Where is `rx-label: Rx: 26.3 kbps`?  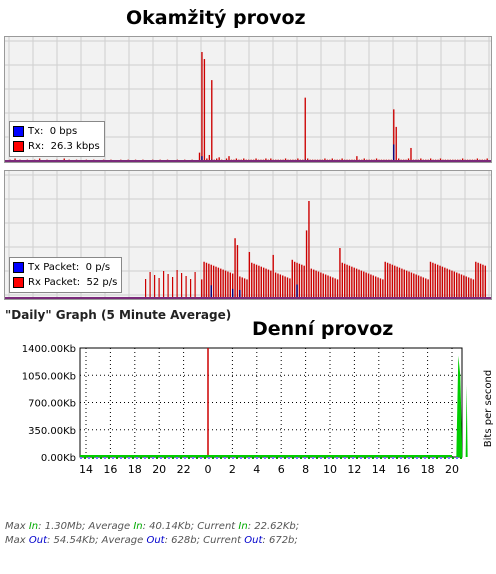
rx-label: Rx: 26.3 kbps is located at coordinates (64, 146).